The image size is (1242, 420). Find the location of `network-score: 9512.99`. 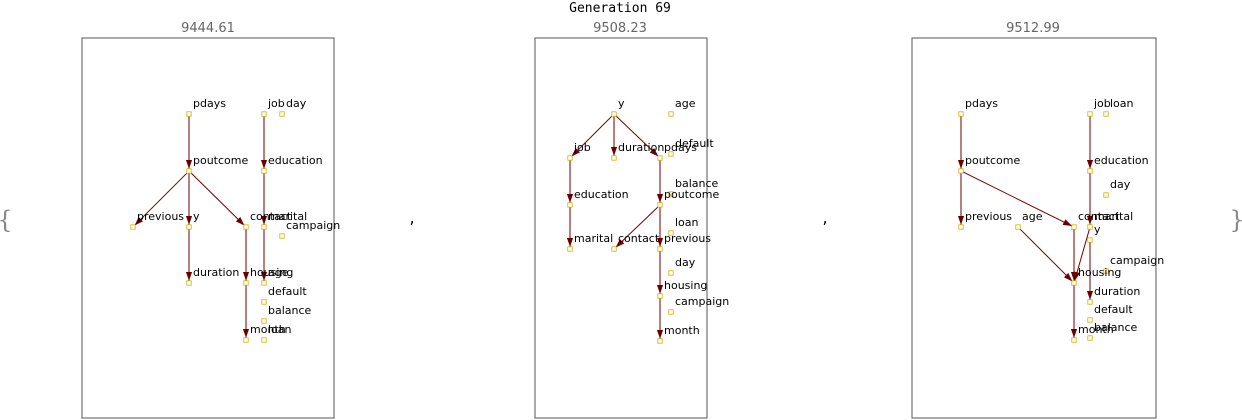

network-score: 9512.99 is located at coordinates (1033, 28).